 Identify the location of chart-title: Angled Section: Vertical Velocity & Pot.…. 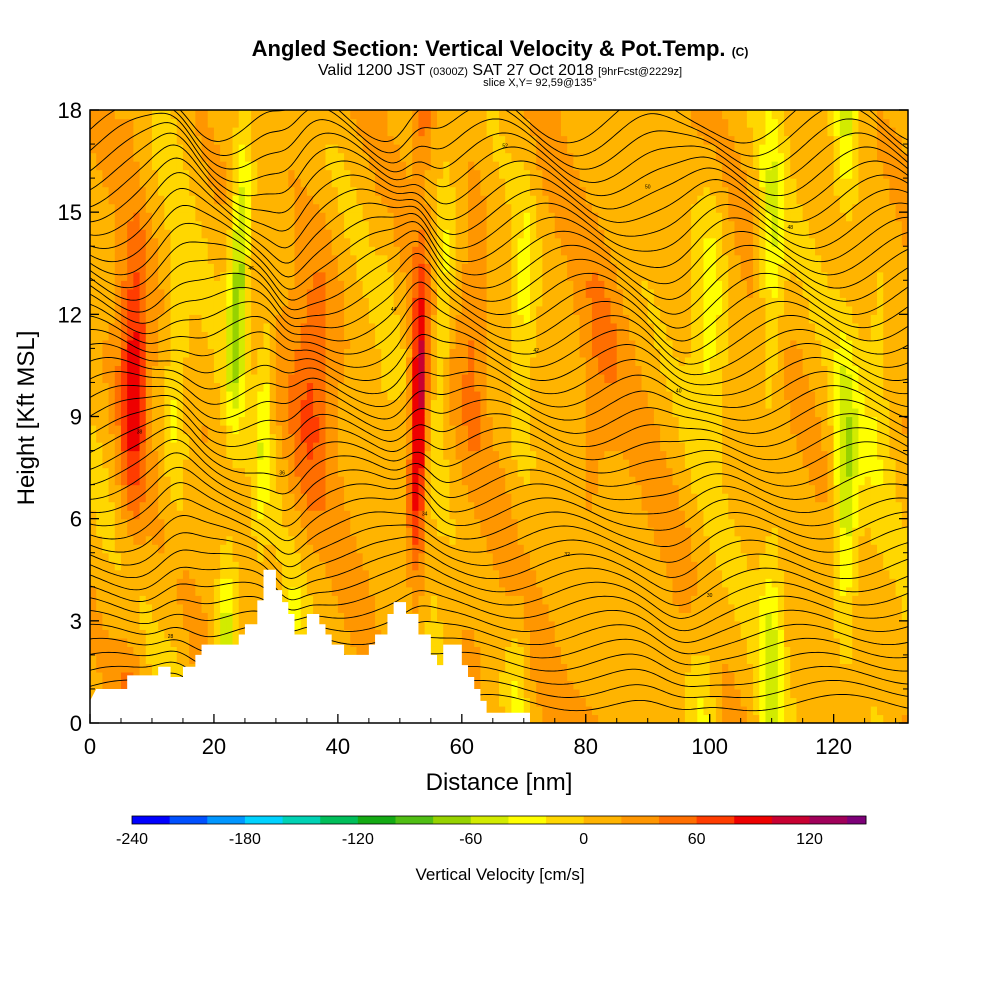
(500, 49).